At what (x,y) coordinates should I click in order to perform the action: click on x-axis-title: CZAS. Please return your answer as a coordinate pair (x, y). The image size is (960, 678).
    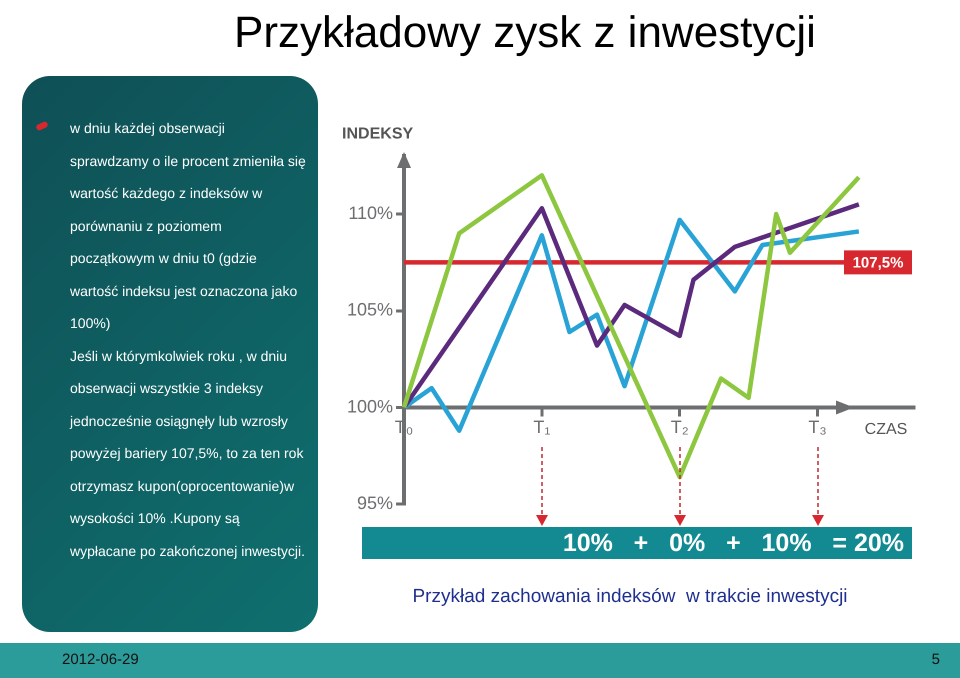
    Looking at the image, I should click on (886, 429).